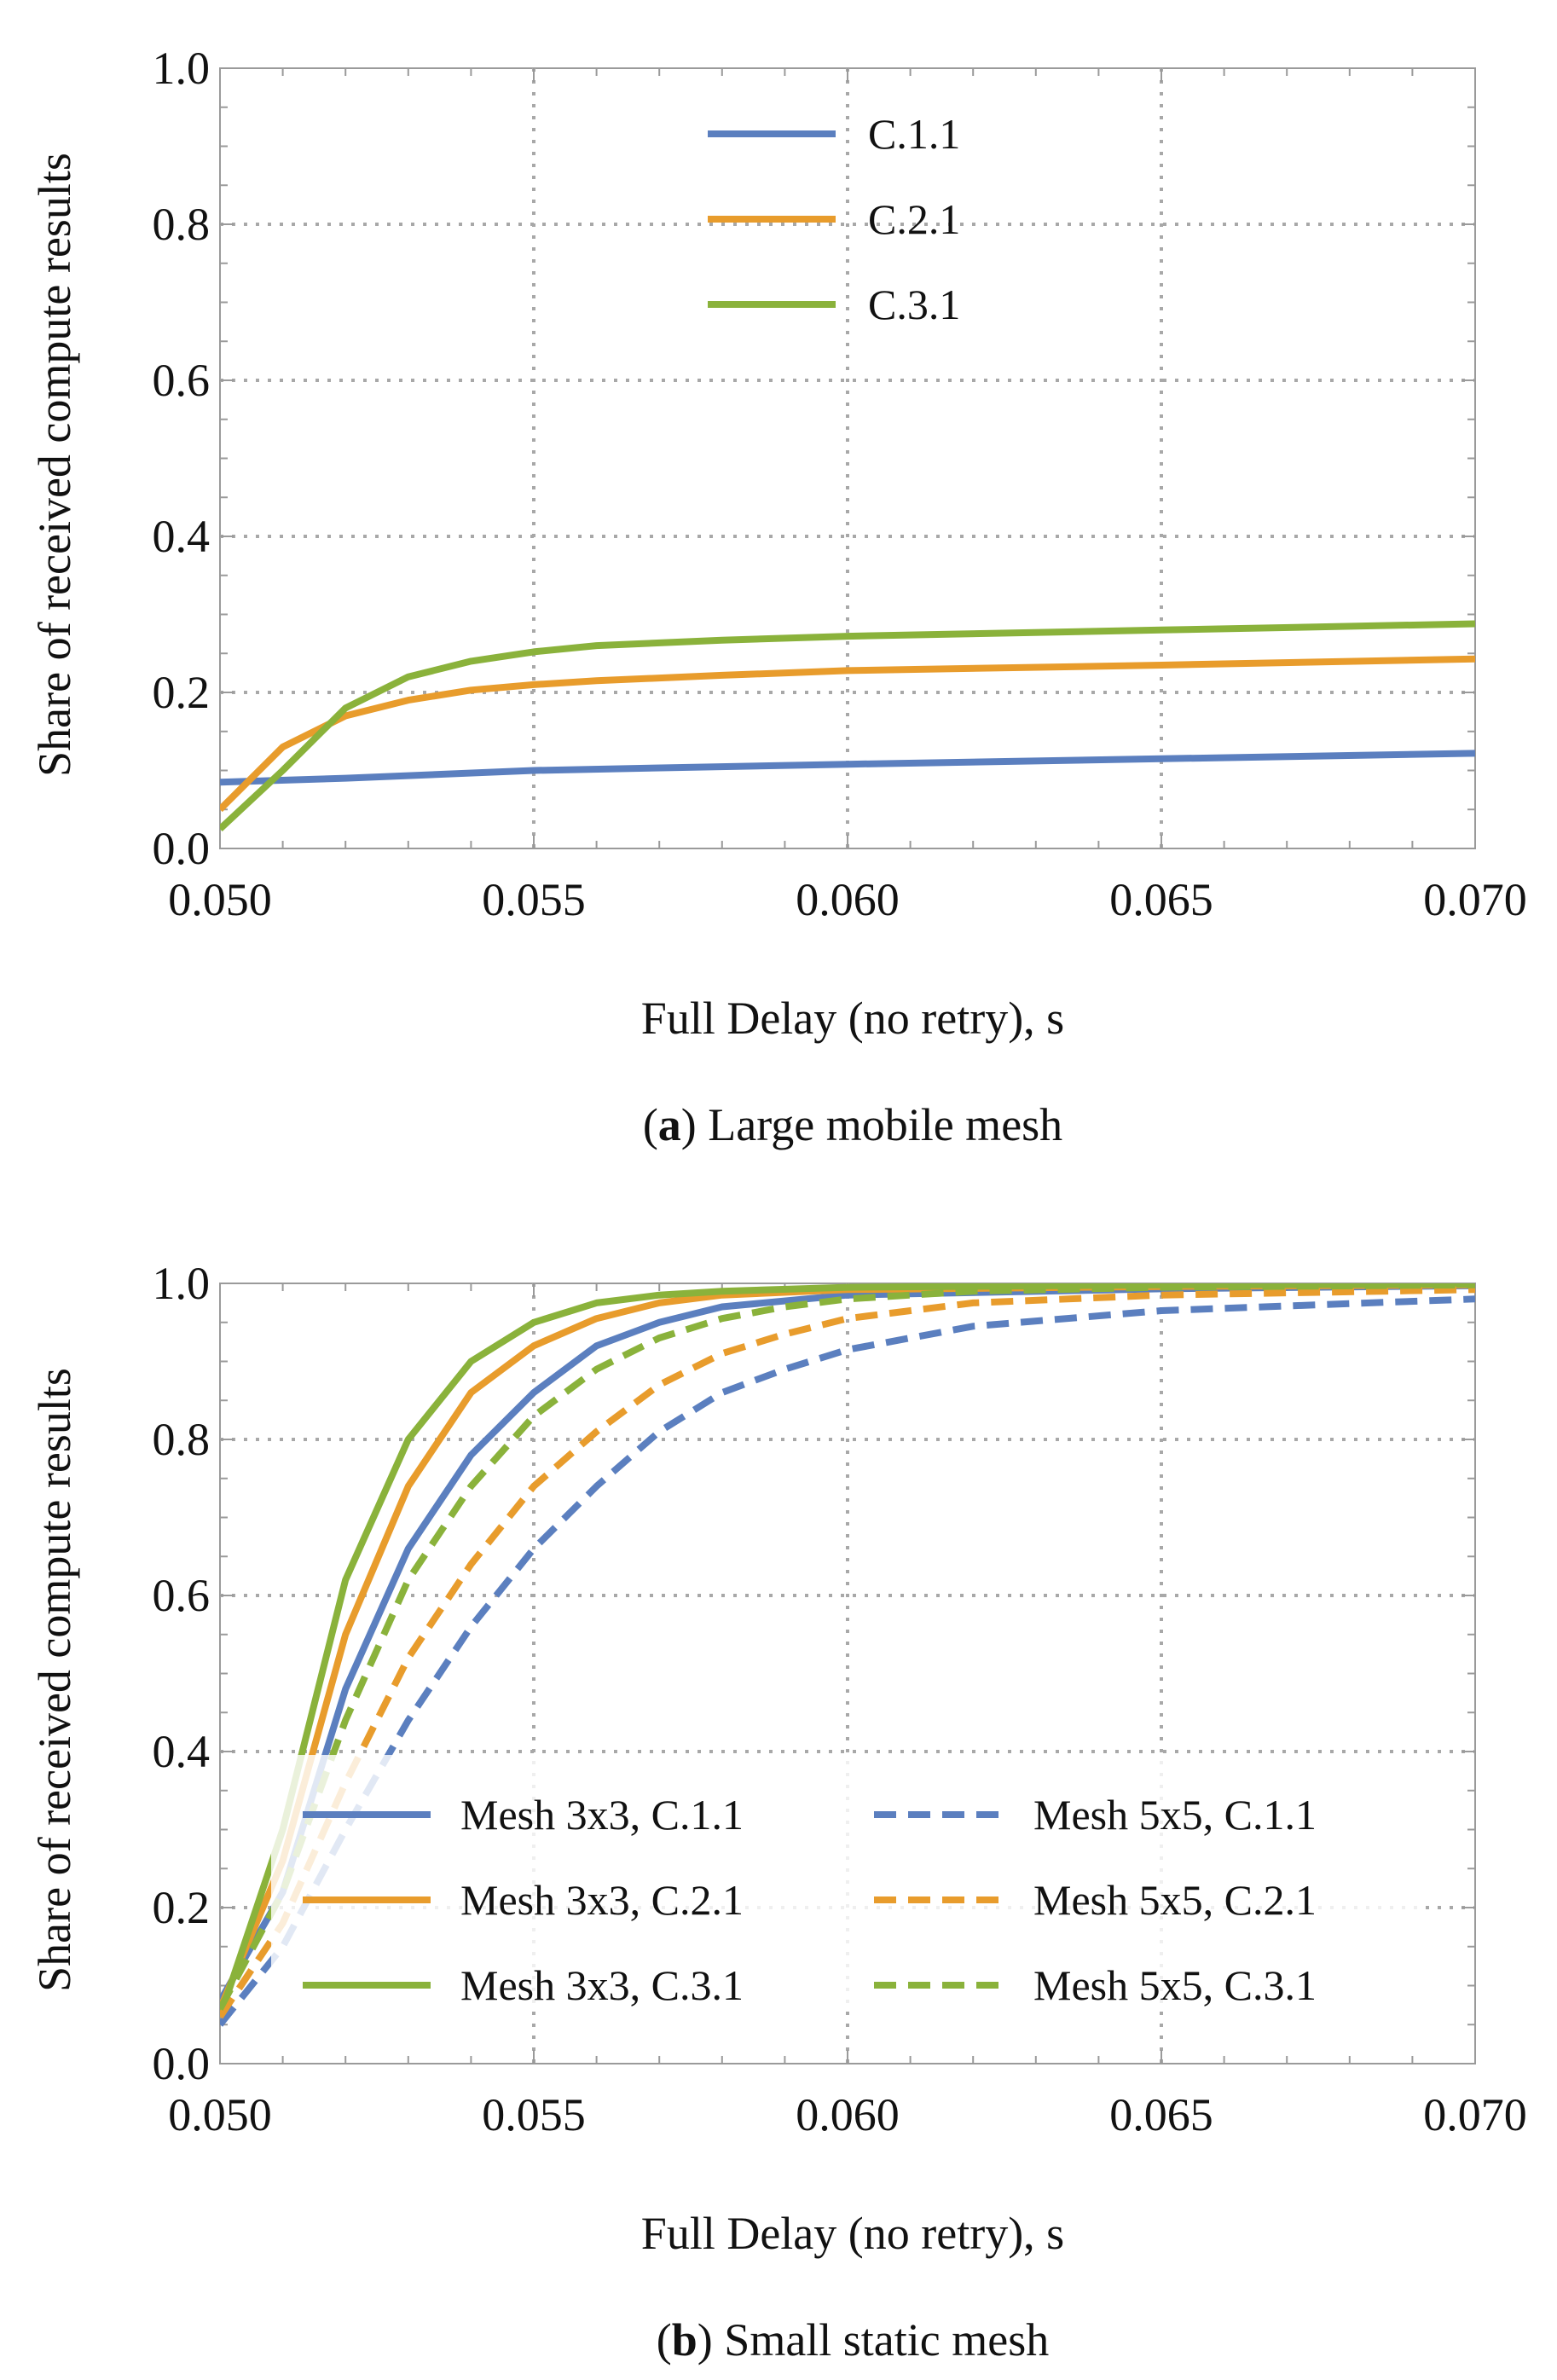  I want to click on caption: (b) Small static mesh, so click(853, 2340).